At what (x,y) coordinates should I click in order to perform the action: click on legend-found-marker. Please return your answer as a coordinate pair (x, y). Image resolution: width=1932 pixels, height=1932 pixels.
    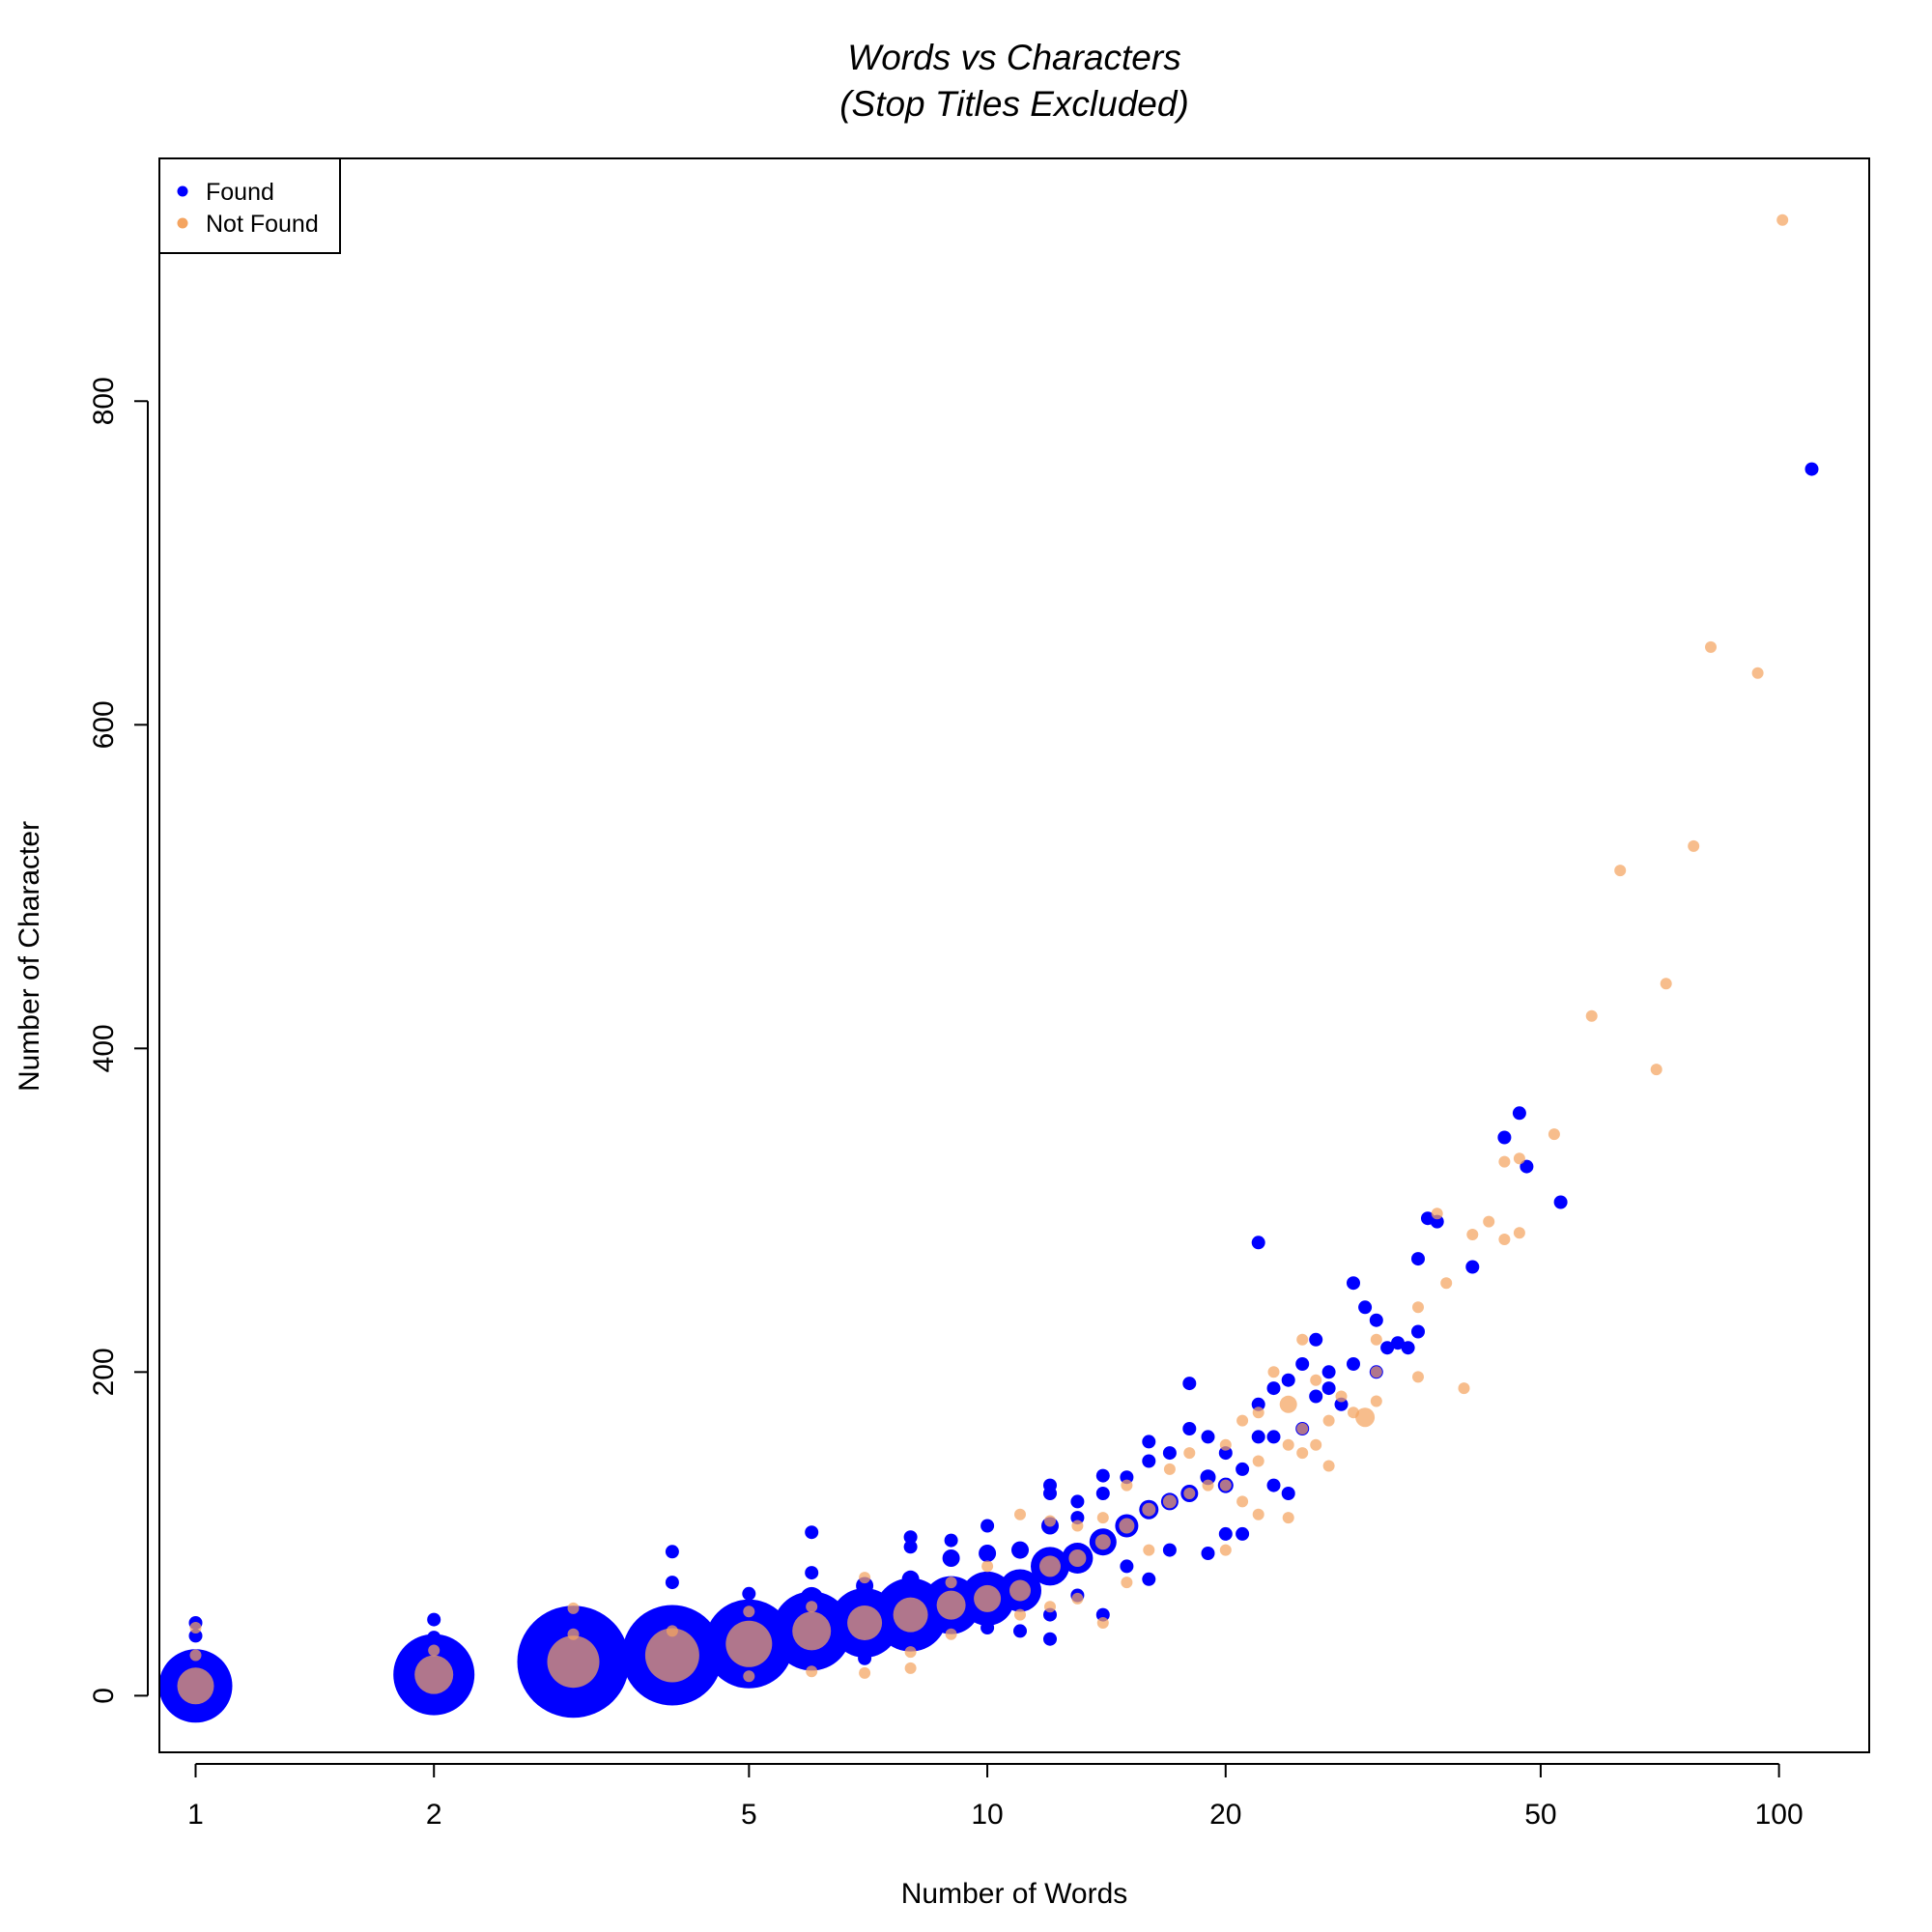
    Looking at the image, I should click on (182, 191).